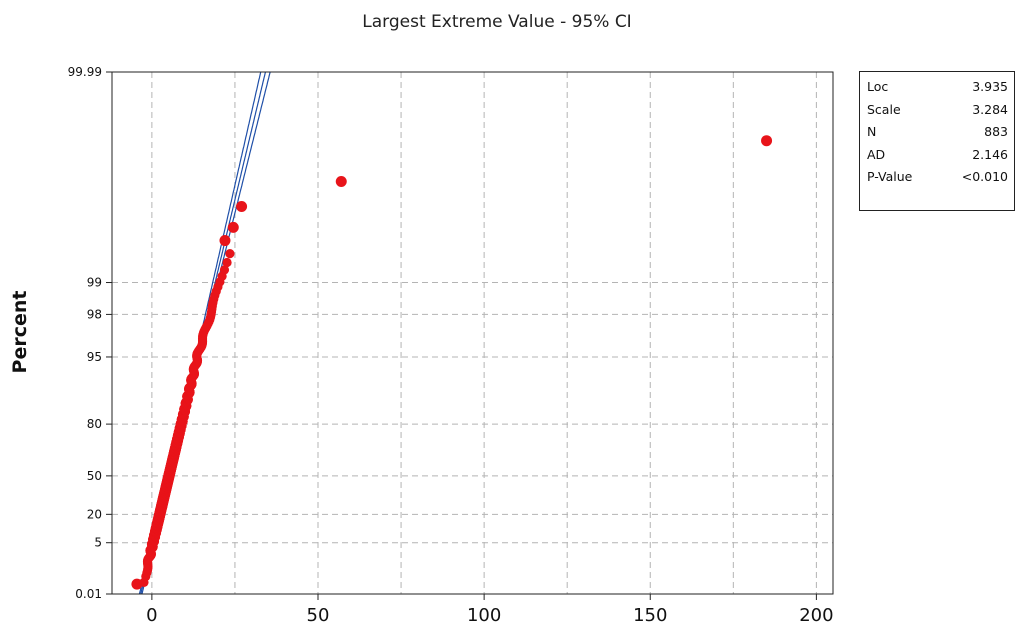  I want to click on stat-value: <0.010, so click(984, 176).